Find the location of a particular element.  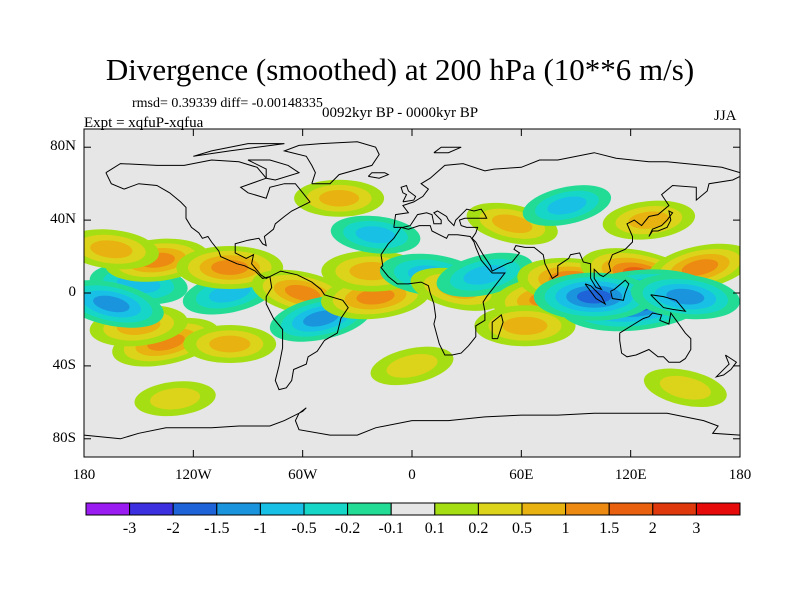

coastline-svalbard is located at coordinates (447, 150).